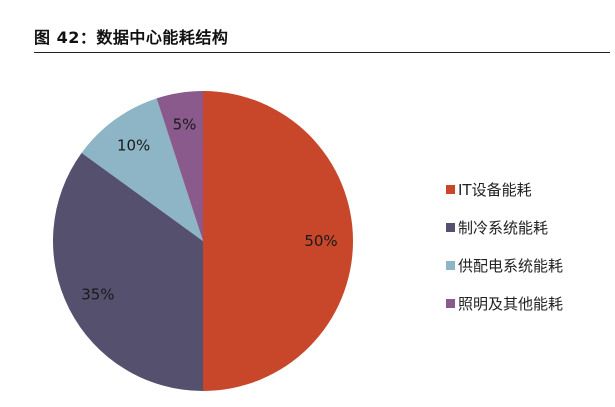  What do you see at coordinates (133, 146) in the screenshot?
I see `pie-value-label-3: 10%` at bounding box center [133, 146].